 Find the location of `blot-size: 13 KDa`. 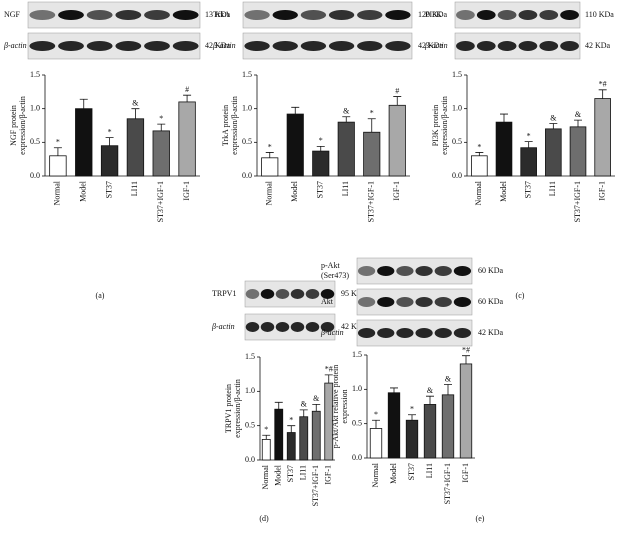

blot-size: 13 KDa is located at coordinates (218, 14).